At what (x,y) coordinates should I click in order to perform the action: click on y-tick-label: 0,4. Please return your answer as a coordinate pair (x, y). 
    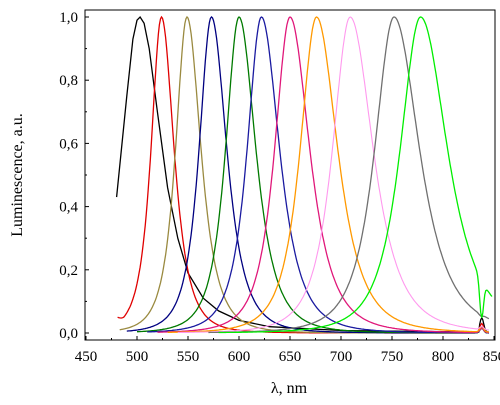
    Looking at the image, I should click on (68, 208).